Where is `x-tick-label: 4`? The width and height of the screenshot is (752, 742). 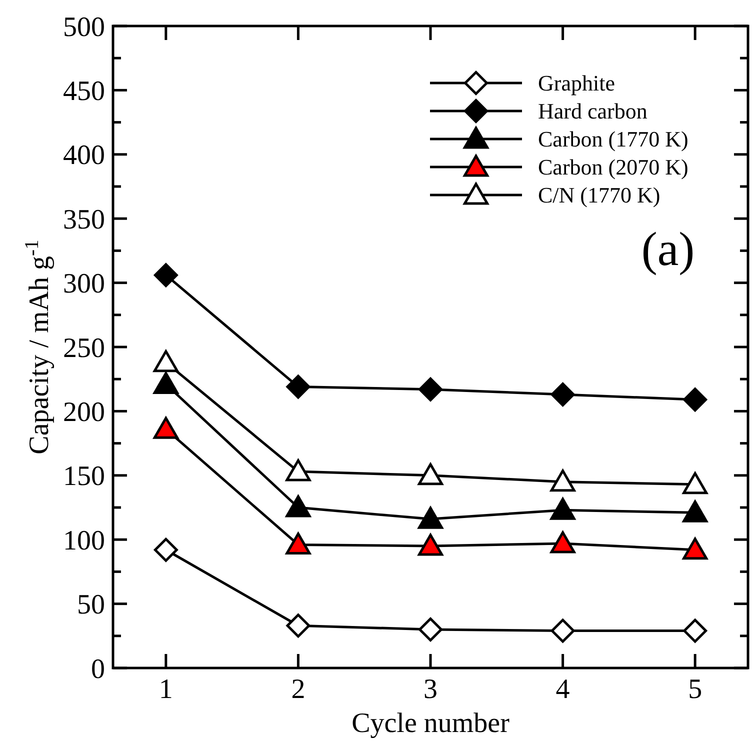
x-tick-label: 4 is located at coordinates (563, 689).